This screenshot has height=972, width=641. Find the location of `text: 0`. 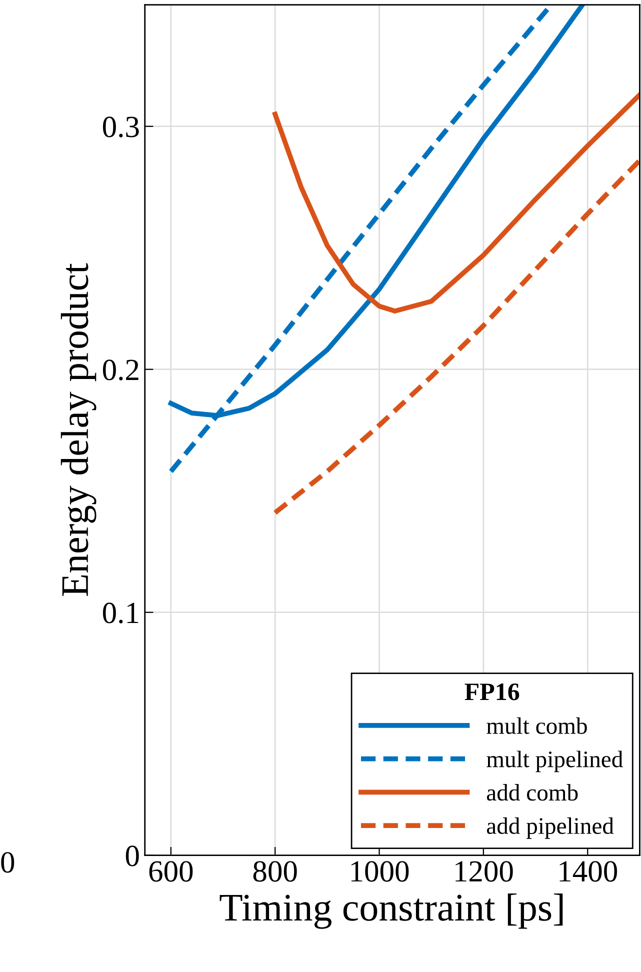

text: 0 is located at coordinates (7, 862).